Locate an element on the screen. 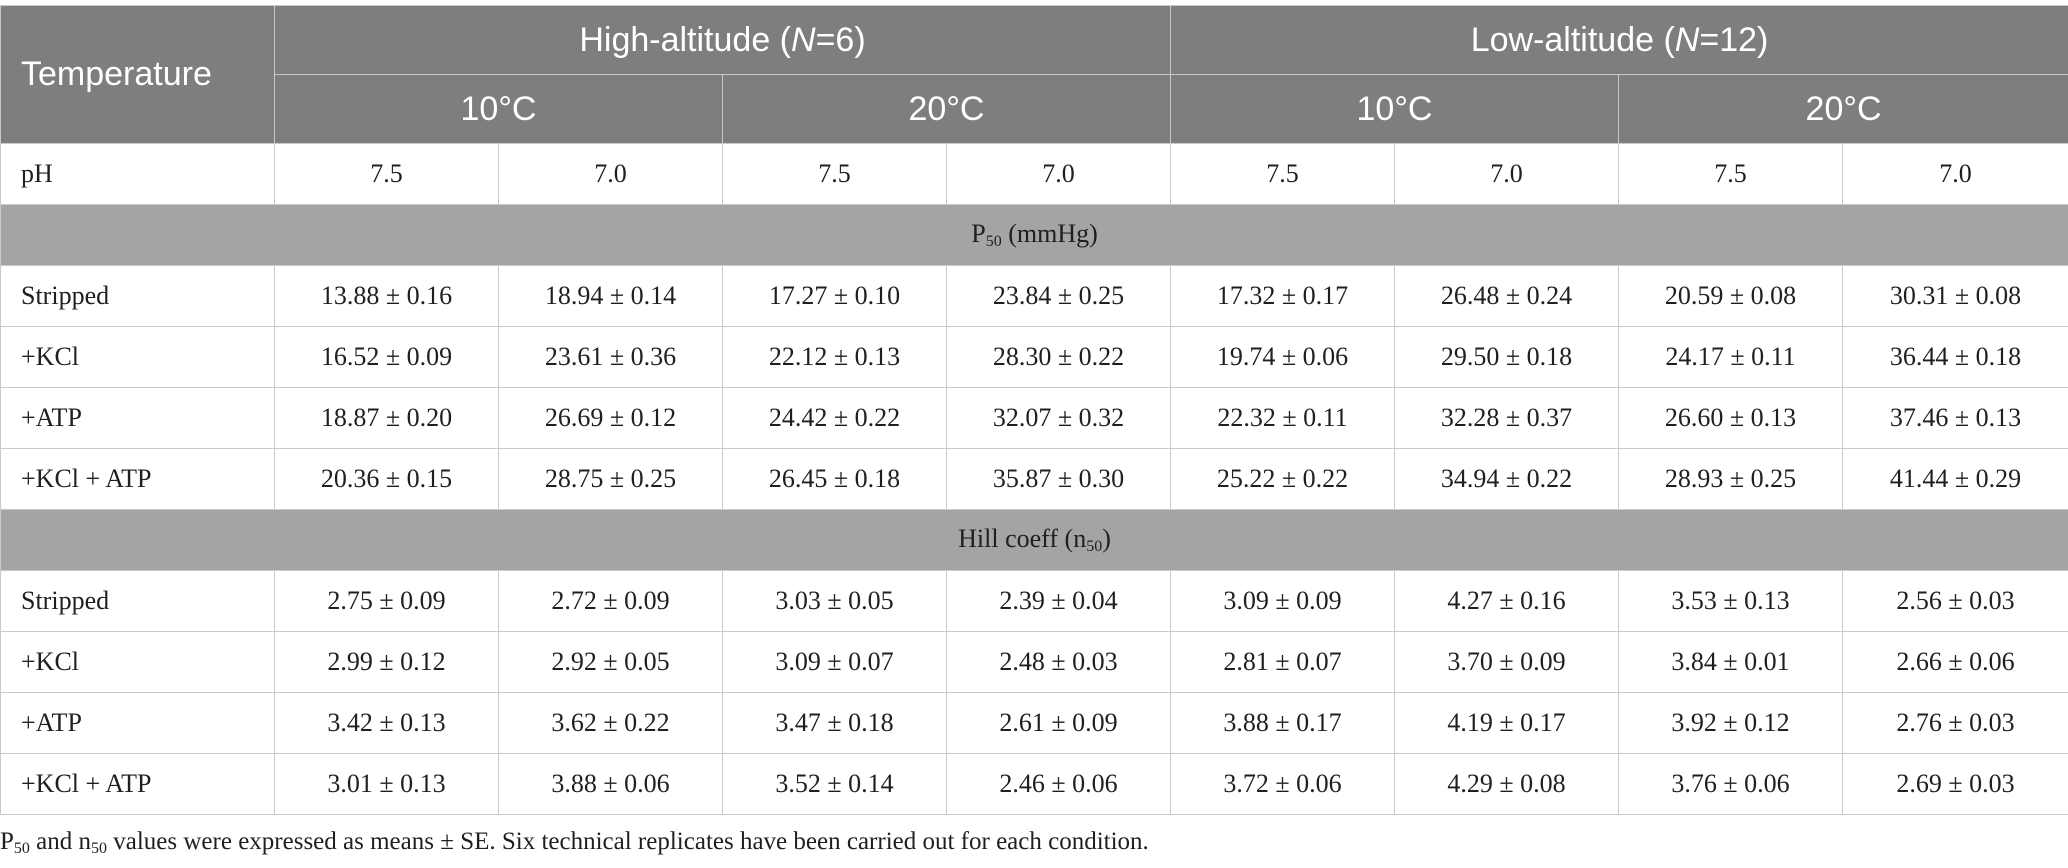  table-cell: 3.72 ± 0.06 is located at coordinates (1282, 784).